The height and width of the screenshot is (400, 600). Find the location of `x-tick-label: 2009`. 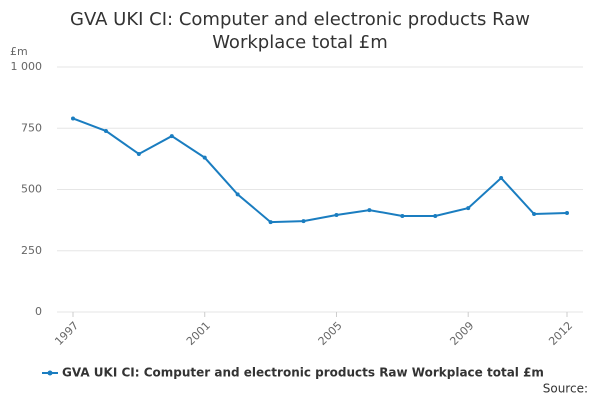

x-tick-label: 2009 is located at coordinates (461, 333).